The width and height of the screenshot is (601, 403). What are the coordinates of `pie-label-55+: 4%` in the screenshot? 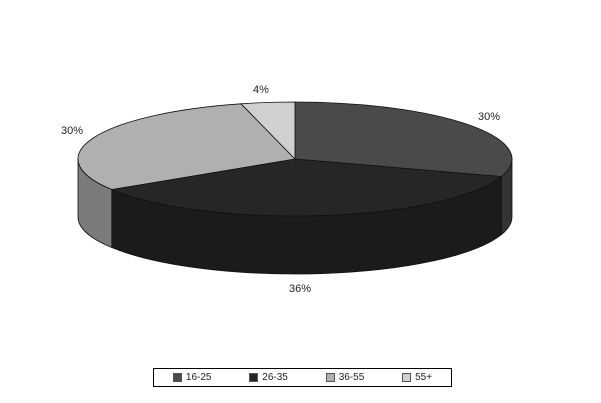 It's located at (261, 90).